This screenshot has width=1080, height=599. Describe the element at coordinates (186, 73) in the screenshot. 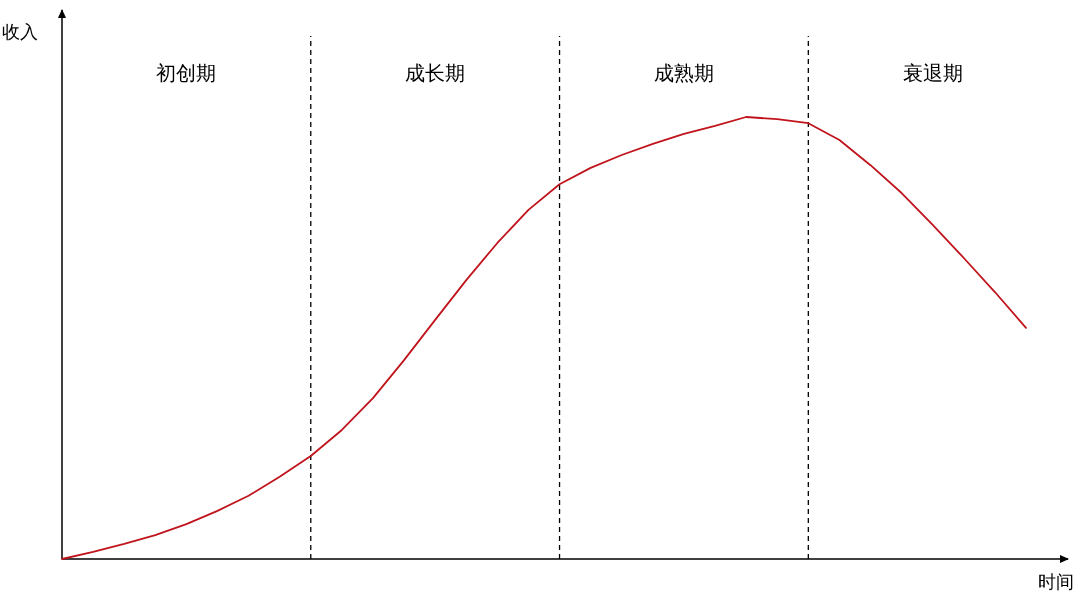

I see `text: 初创期` at that location.